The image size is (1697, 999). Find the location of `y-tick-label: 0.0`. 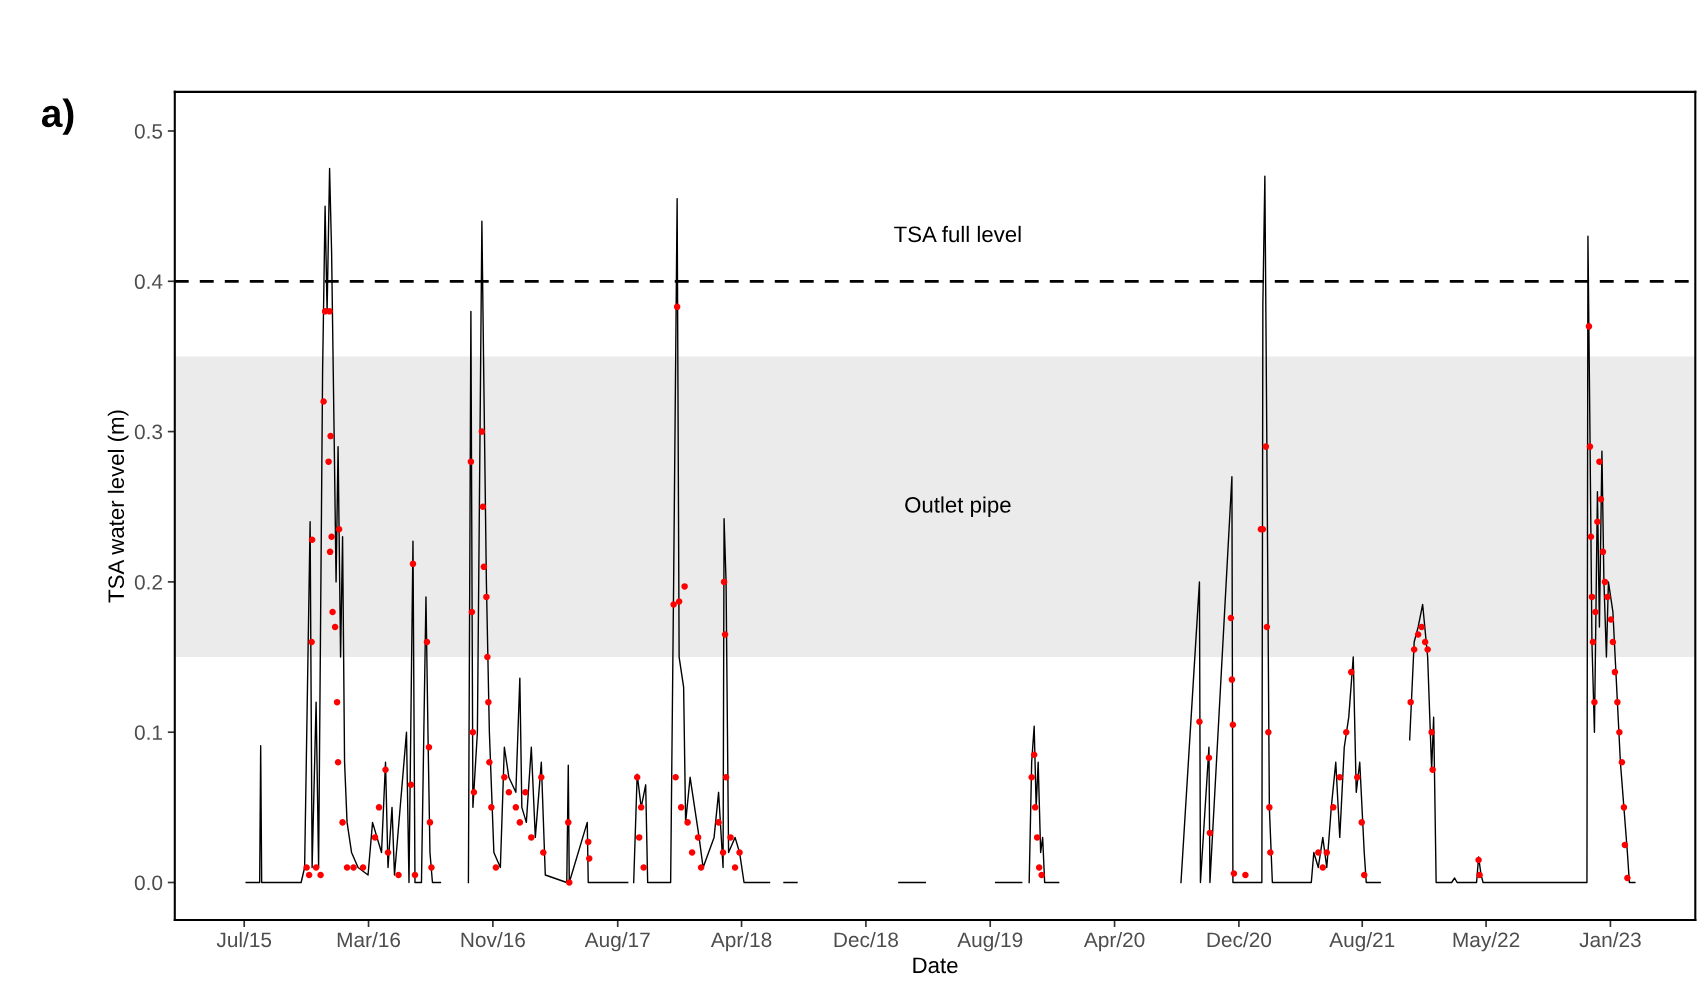

y-tick-label: 0.0 is located at coordinates (148, 883).